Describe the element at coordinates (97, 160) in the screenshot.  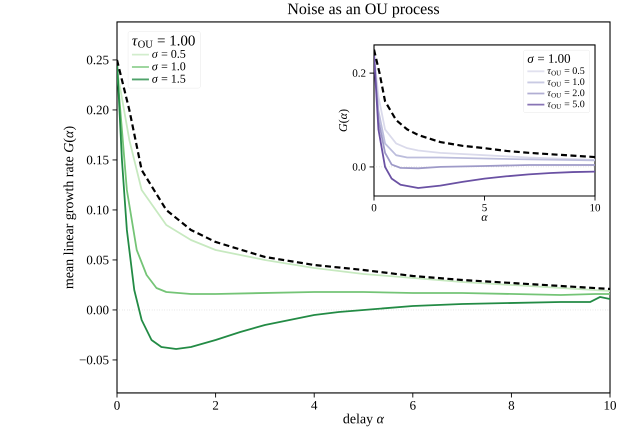
I see `y-tick-label: 0.15` at that location.